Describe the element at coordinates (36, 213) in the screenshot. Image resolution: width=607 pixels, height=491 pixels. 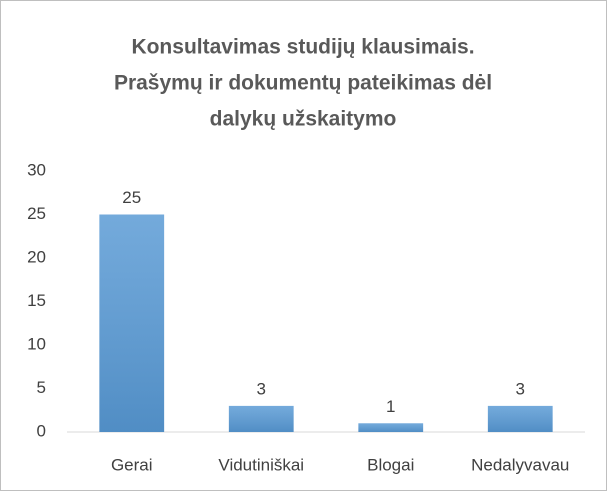
I see `y-tick-label: 25` at that location.